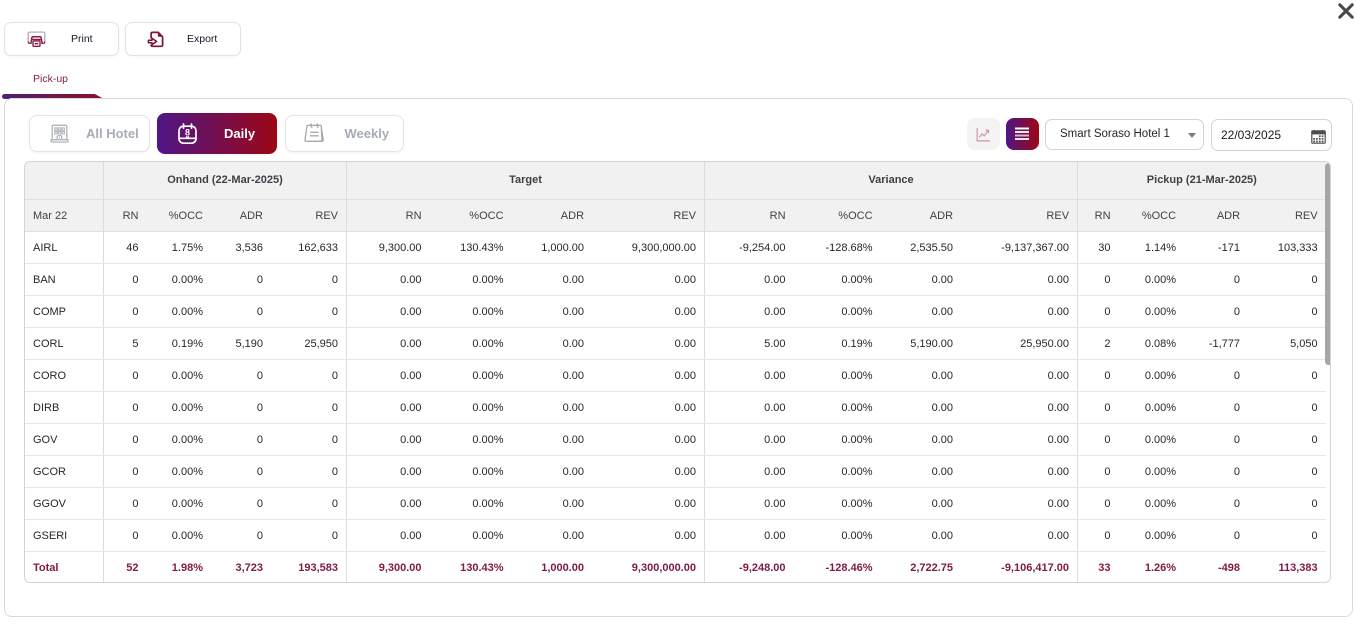 The width and height of the screenshot is (1356, 628). I want to click on svg-text: 8, so click(186, 132).